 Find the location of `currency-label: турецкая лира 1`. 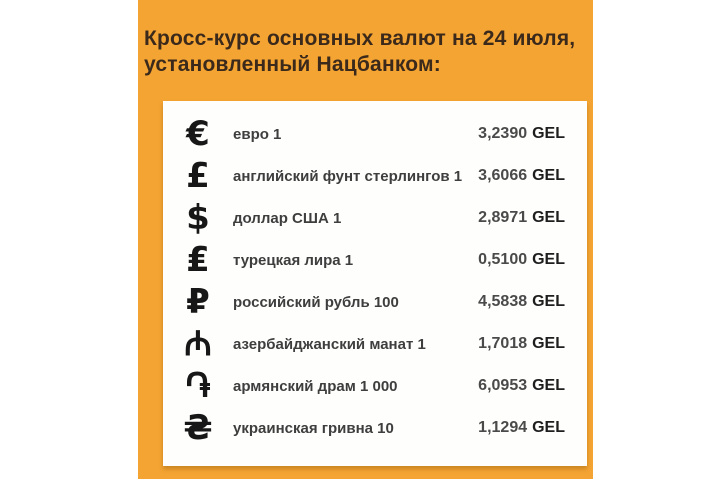

currency-label: турецкая лира 1 is located at coordinates (293, 260).